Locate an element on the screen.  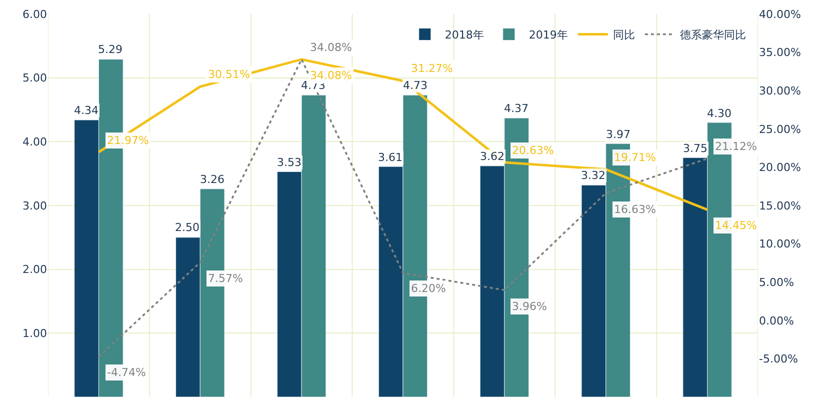
y2-tick-label: 15.00% is located at coordinates (780, 205).